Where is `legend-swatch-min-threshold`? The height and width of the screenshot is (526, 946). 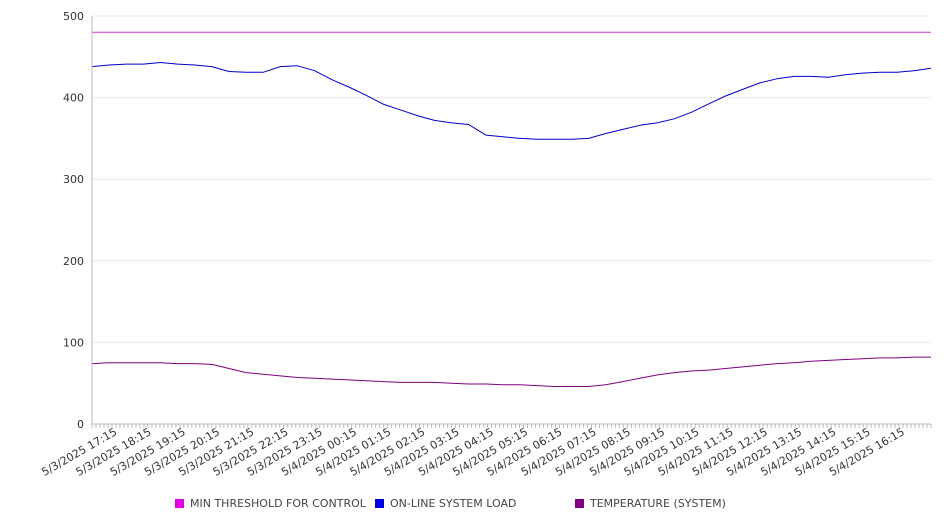 legend-swatch-min-threshold is located at coordinates (179, 503).